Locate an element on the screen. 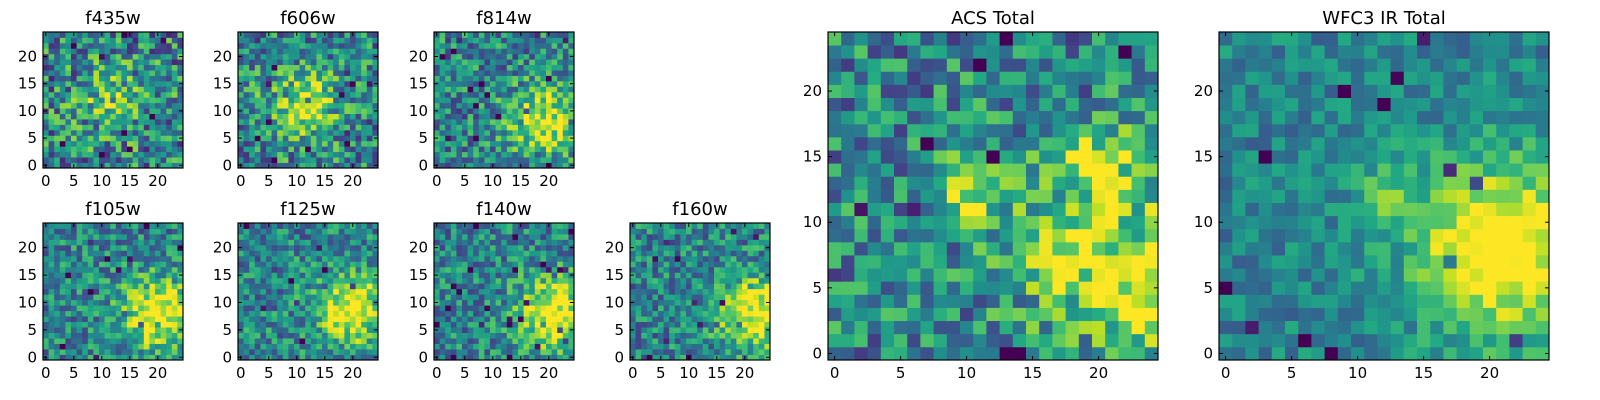  y-tick-label: 10 is located at coordinates (222, 111).